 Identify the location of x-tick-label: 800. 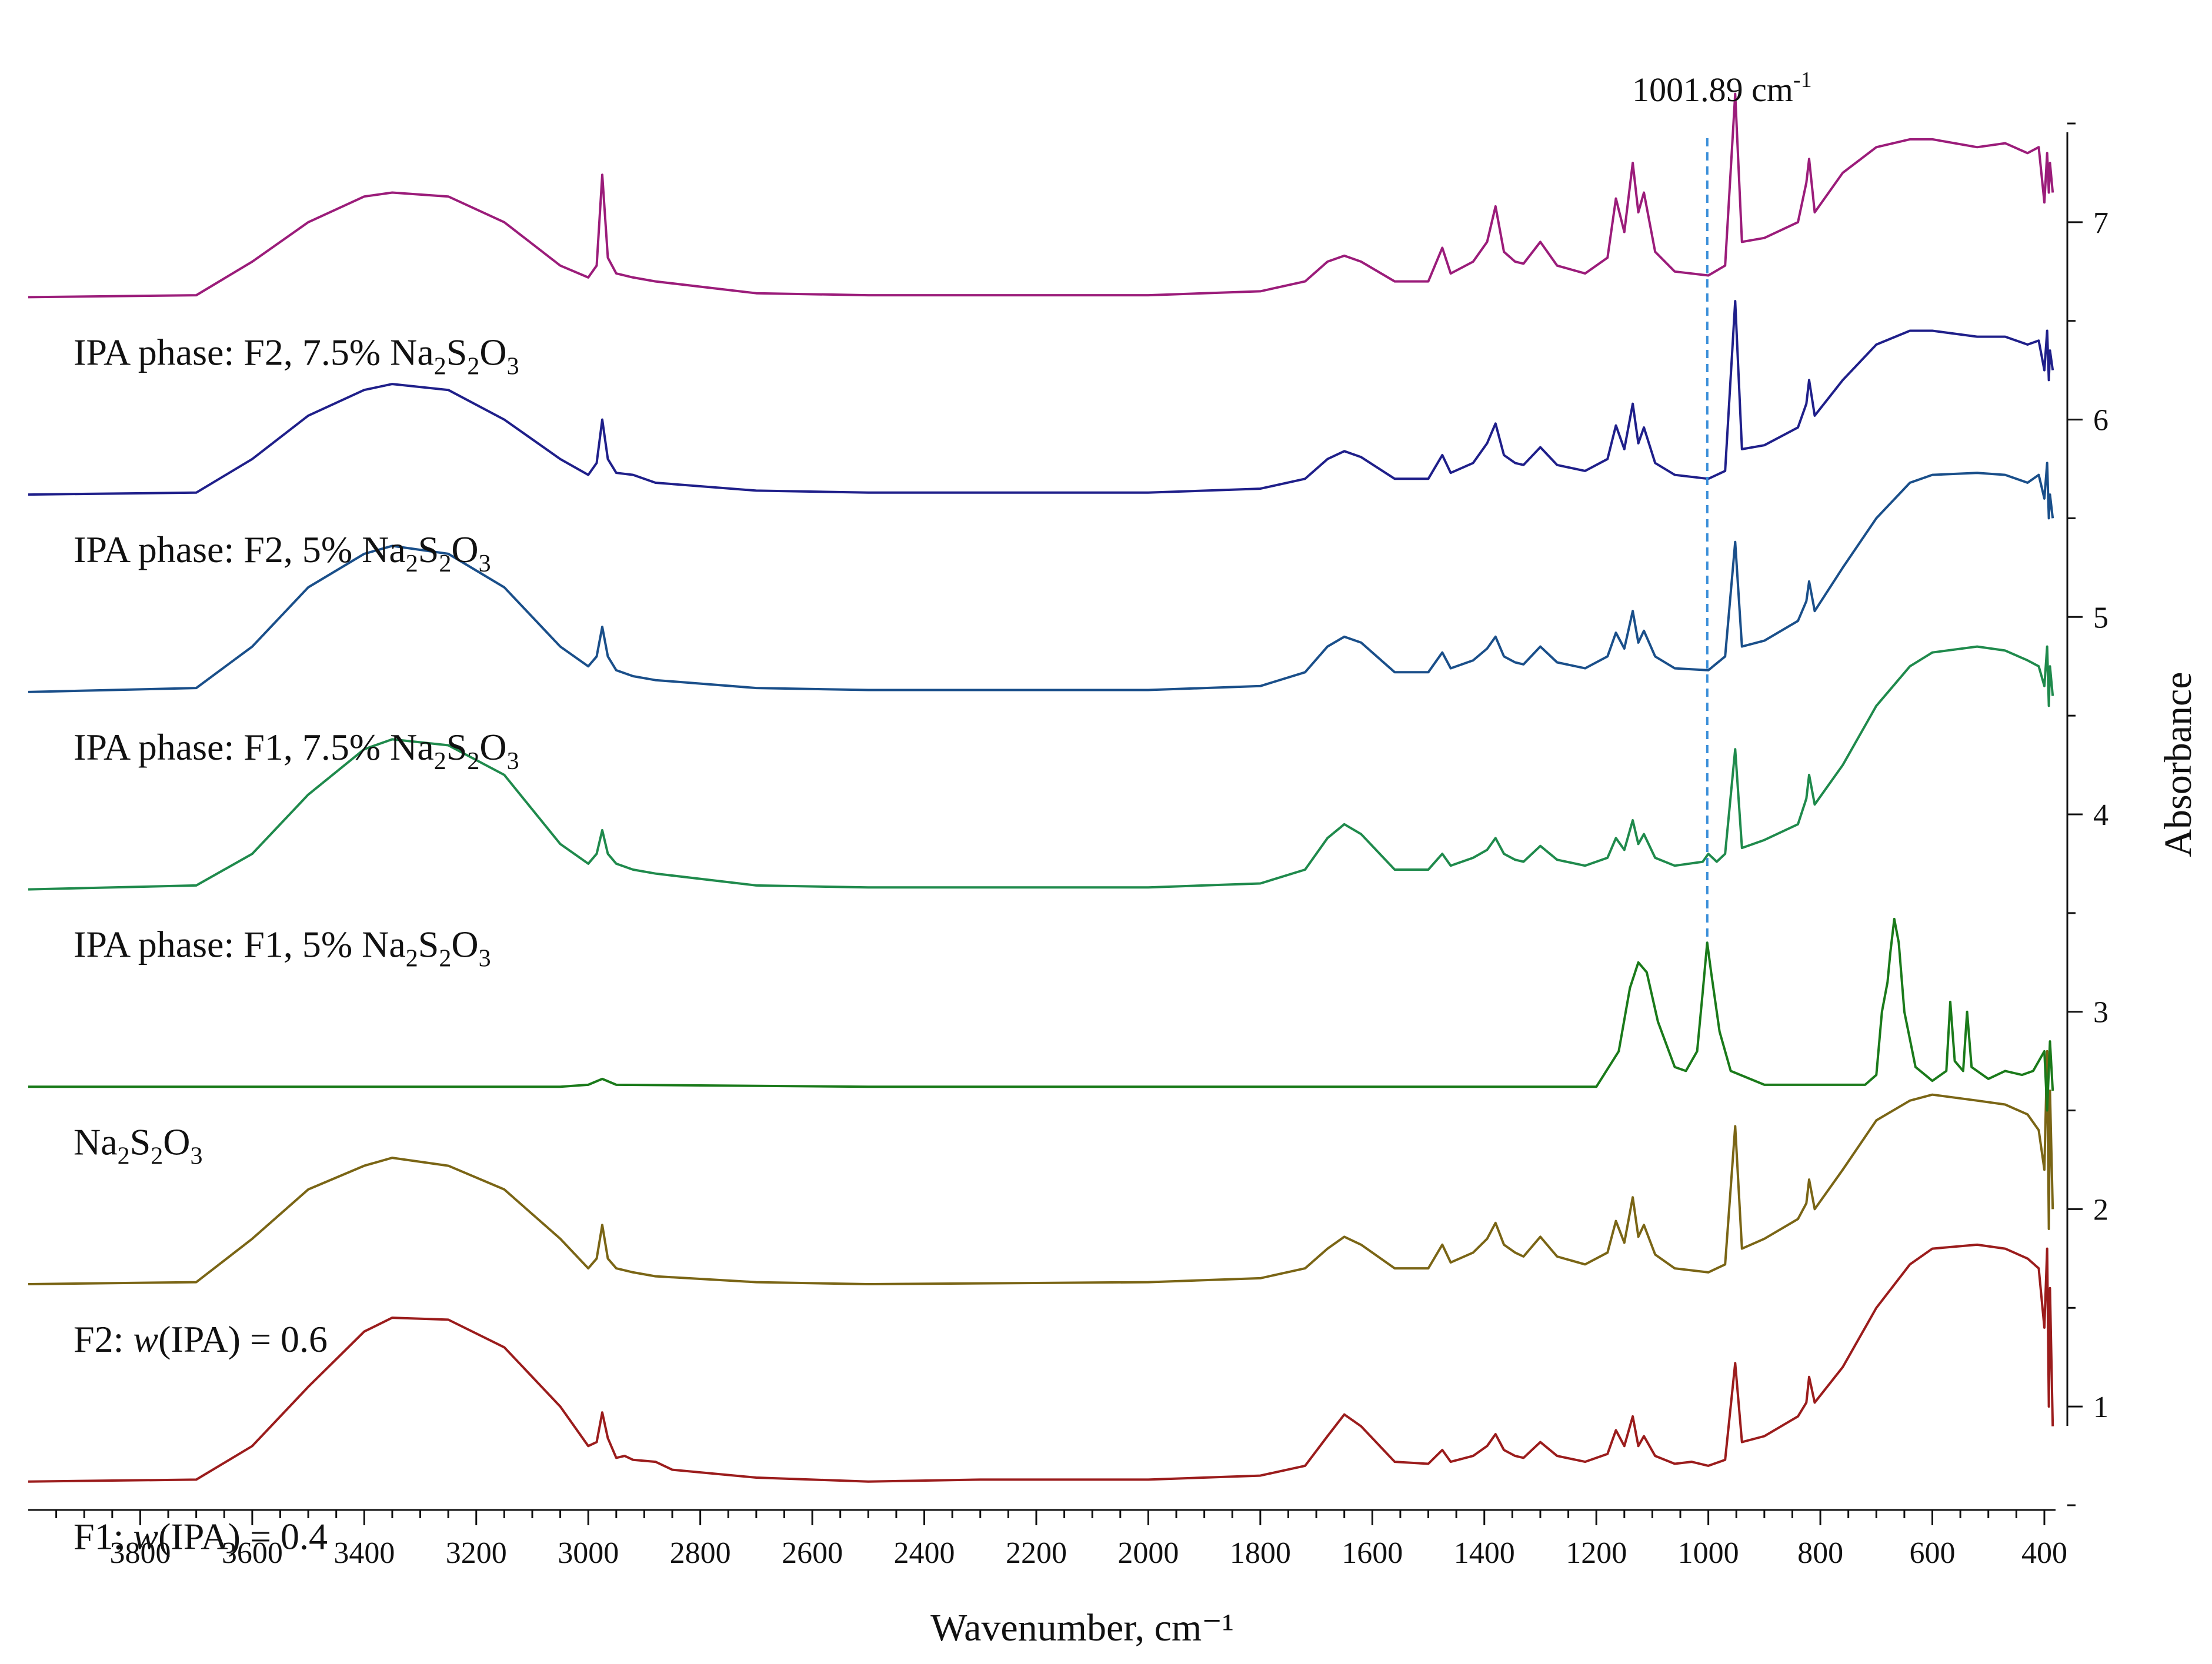
(1820, 1553).